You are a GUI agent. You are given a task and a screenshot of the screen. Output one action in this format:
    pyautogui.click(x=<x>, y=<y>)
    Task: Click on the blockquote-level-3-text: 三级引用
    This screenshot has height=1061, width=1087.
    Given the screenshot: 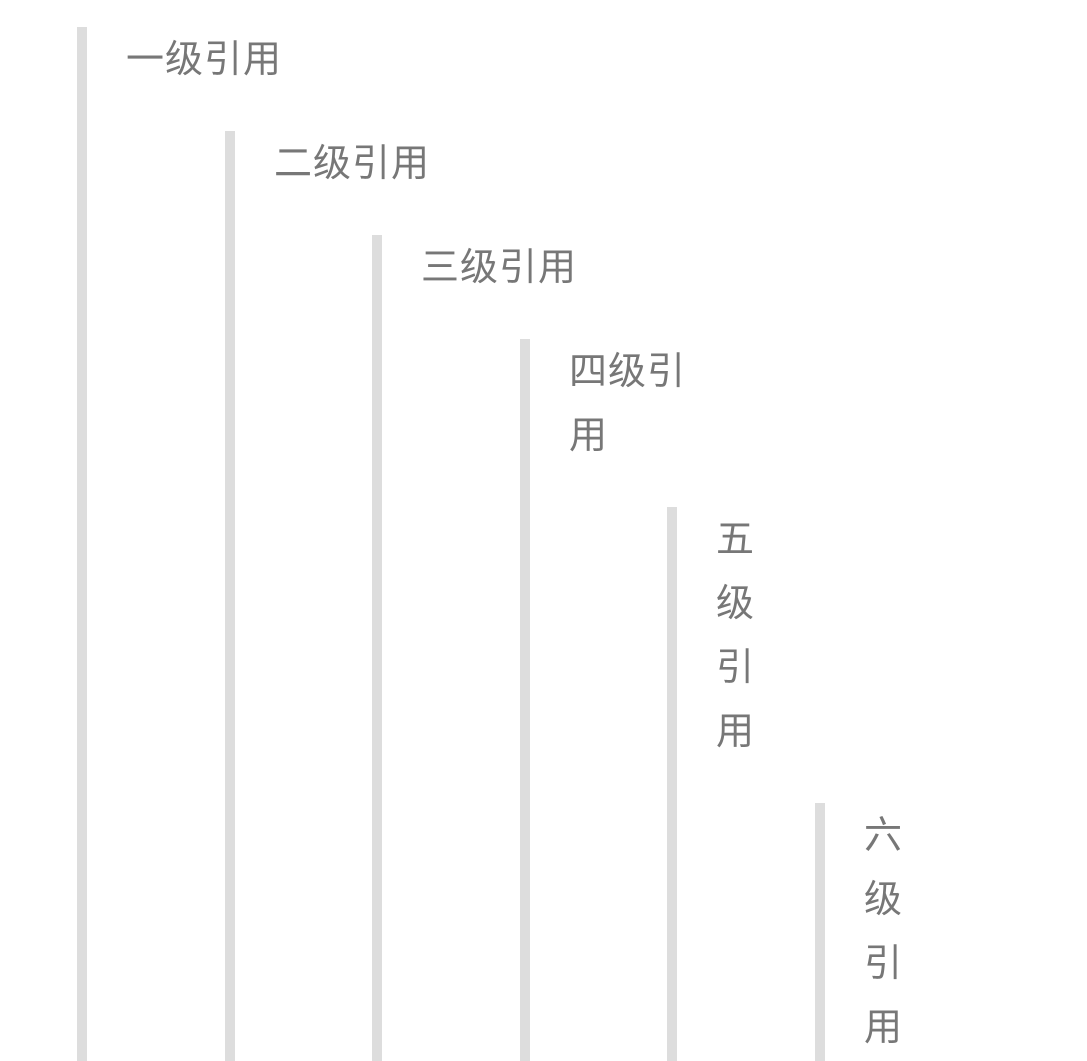 What is the action you would take?
    pyautogui.click(x=499, y=267)
    